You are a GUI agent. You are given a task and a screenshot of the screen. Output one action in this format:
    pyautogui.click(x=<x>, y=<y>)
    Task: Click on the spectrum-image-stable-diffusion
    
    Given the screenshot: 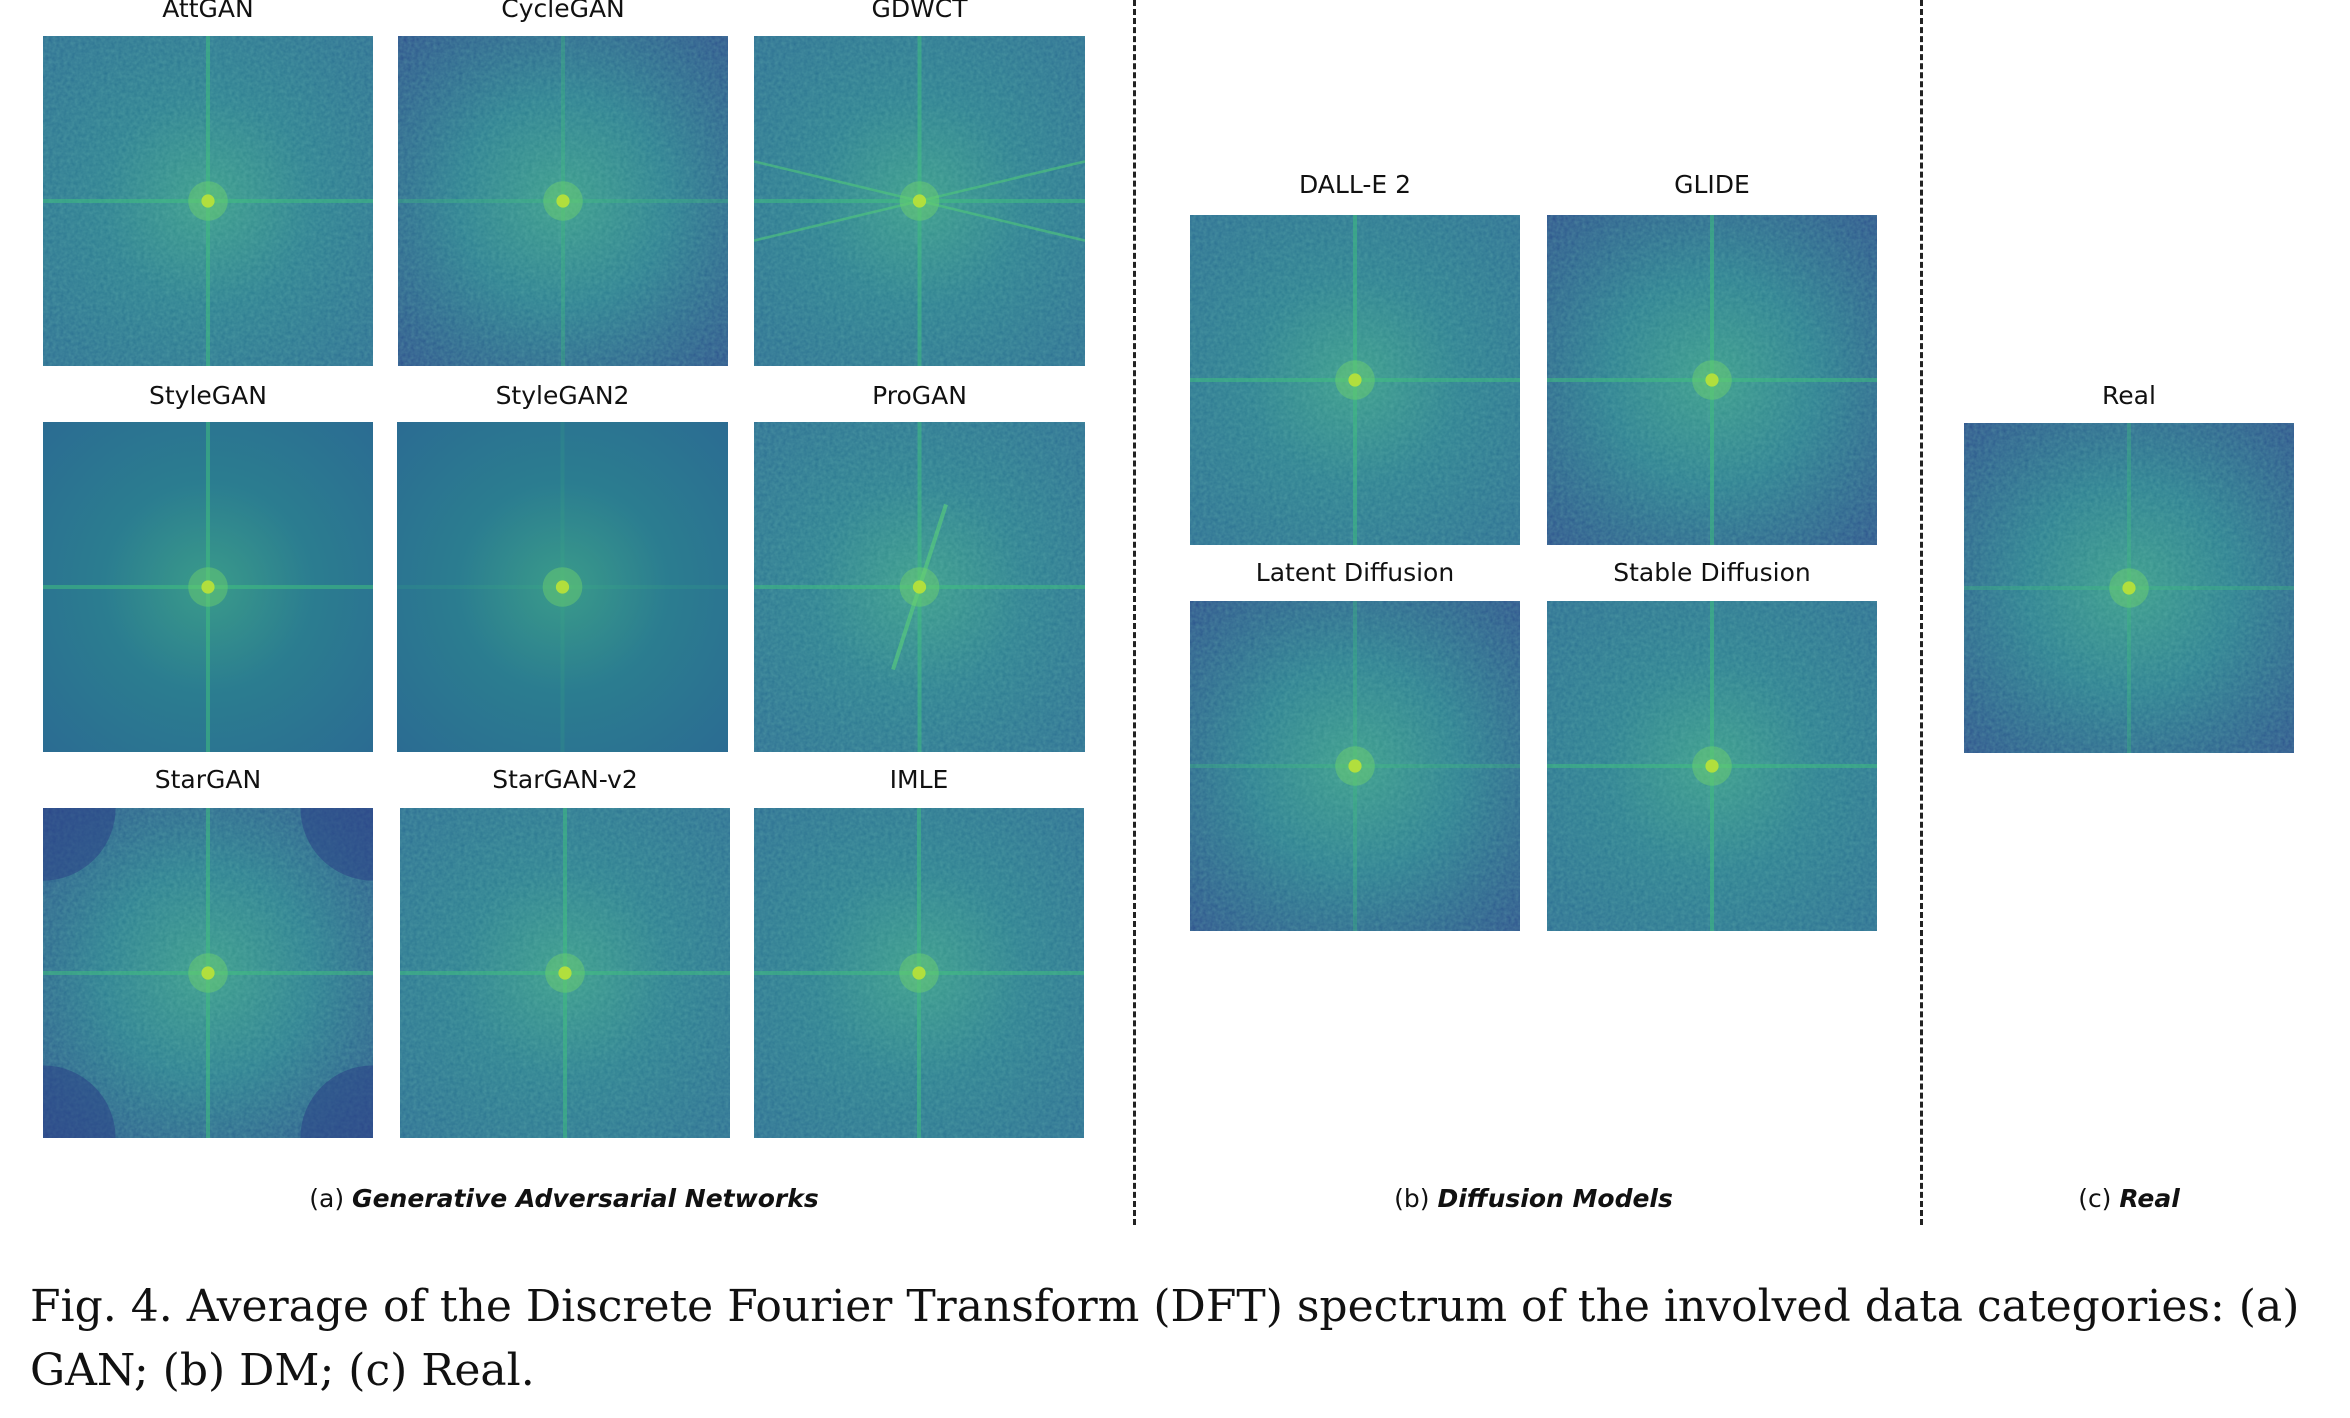 What is the action you would take?
    pyautogui.click(x=1712, y=766)
    